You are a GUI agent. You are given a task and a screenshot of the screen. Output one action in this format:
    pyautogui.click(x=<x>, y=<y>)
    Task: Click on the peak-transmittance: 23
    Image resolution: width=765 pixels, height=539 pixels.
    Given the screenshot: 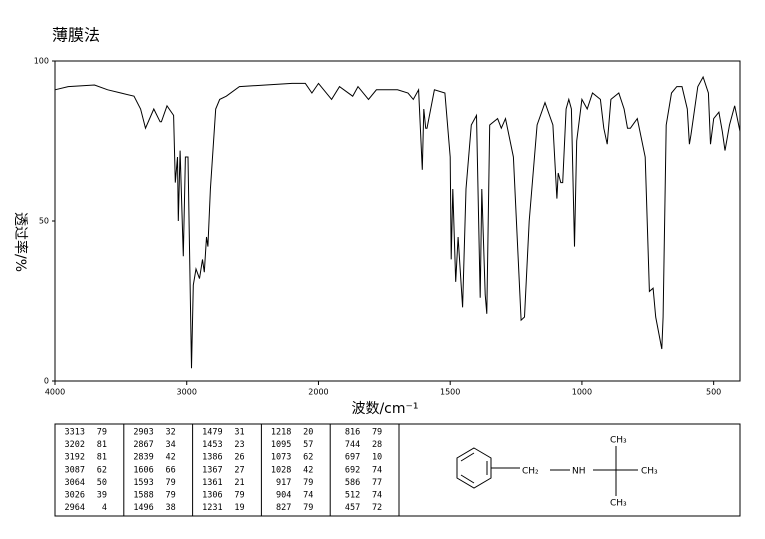 What is the action you would take?
    pyautogui.click(x=239, y=445)
    